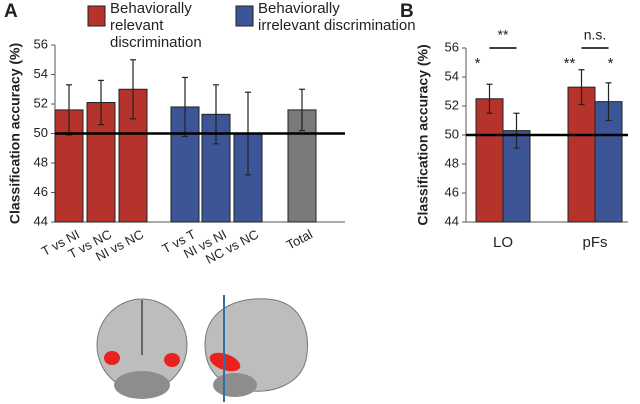  I want to click on panel-letter: A, so click(11, 11).